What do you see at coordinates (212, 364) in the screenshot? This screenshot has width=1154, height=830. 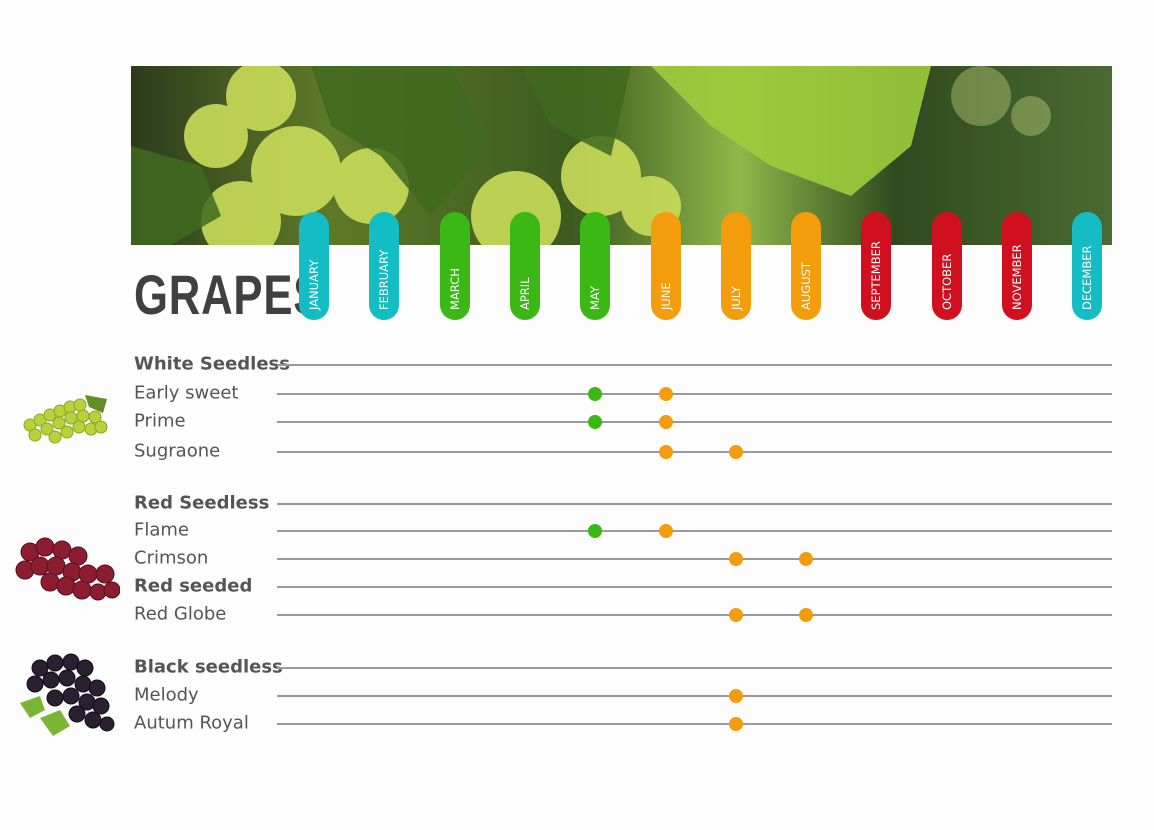 I see `group-label: White Seedless` at bounding box center [212, 364].